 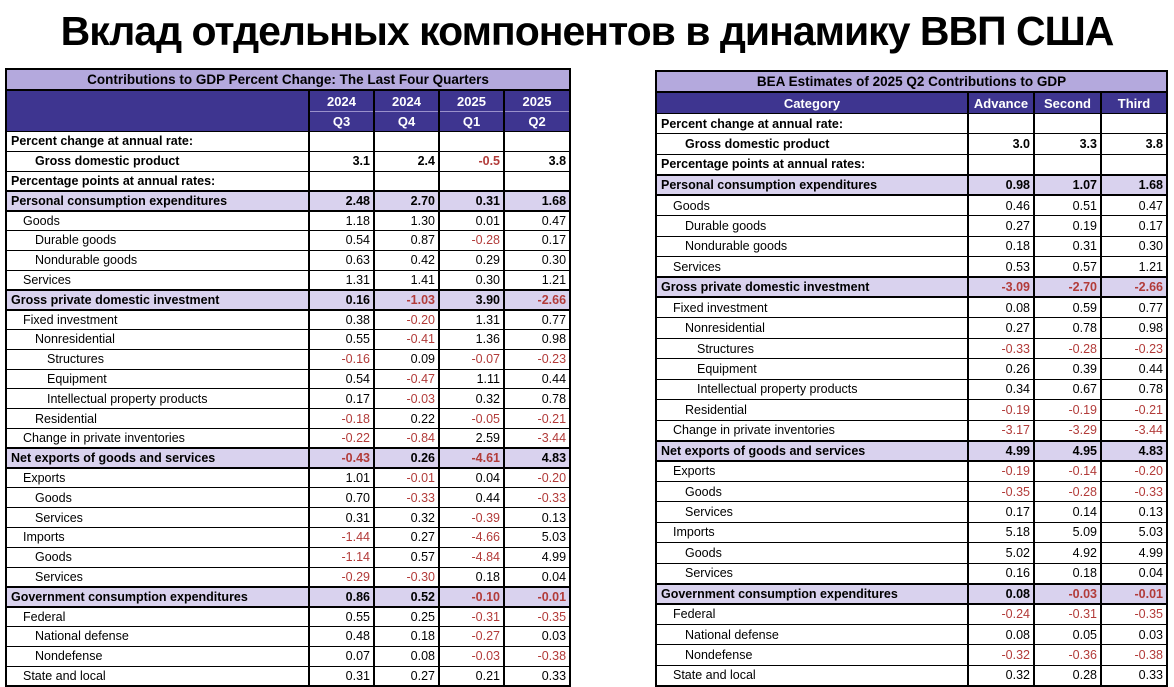 What do you see at coordinates (537, 121) in the screenshot?
I see `column-header-quarter: Q2` at bounding box center [537, 121].